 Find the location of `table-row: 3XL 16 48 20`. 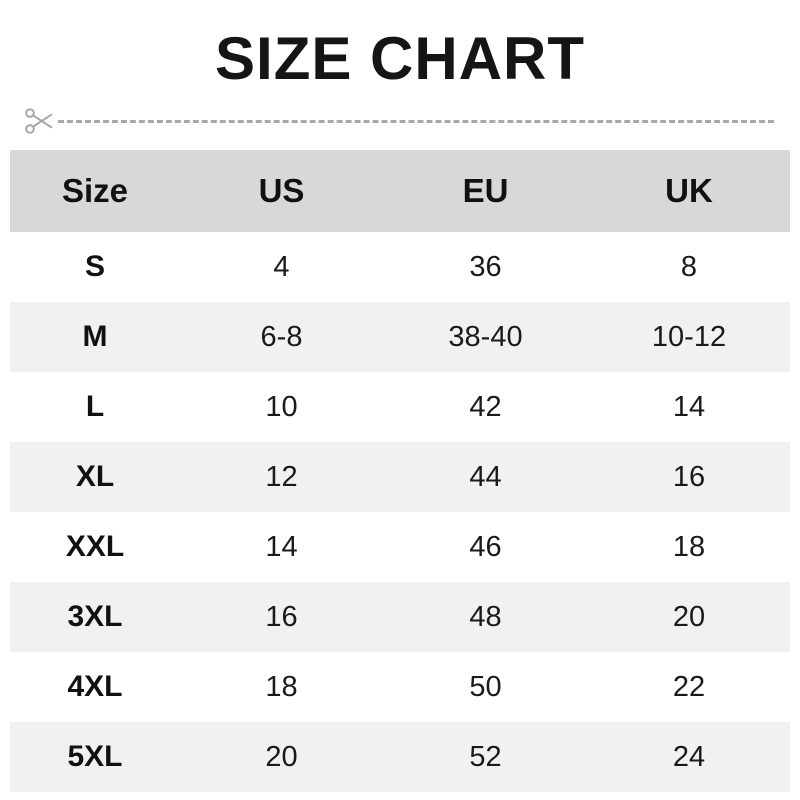

table-row: 3XL 16 48 20 is located at coordinates (400, 617).